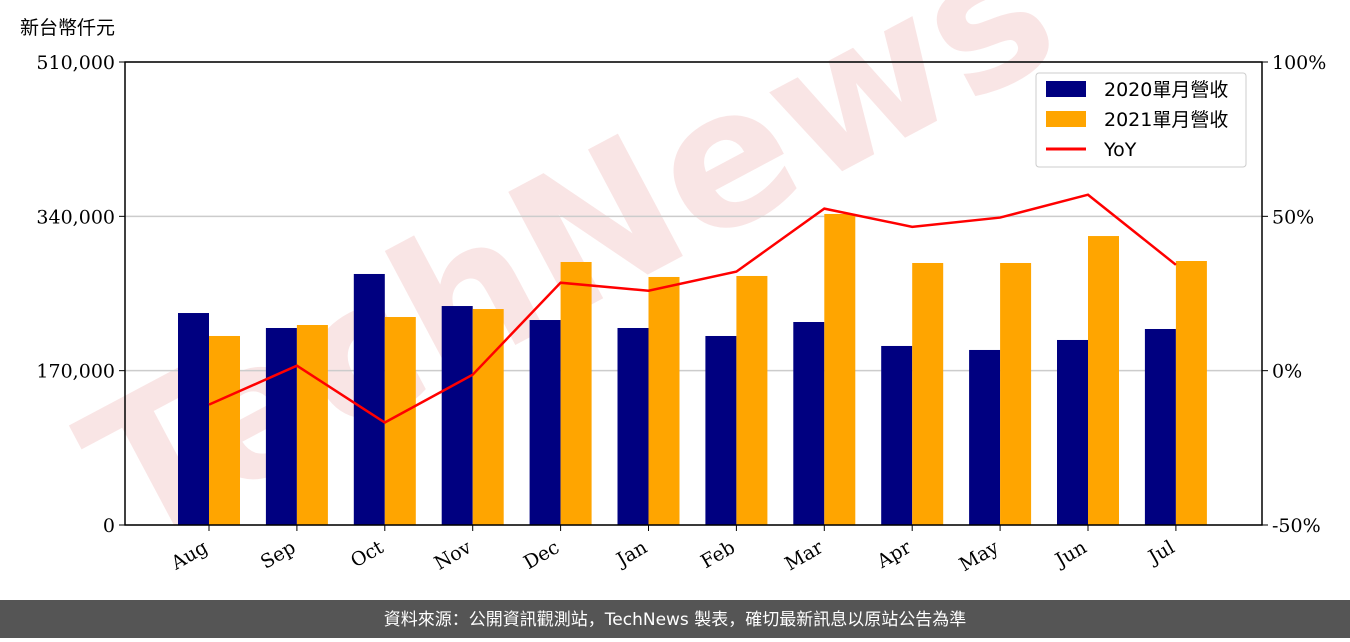  I want to click on y2-tick-label: 0%, so click(1287, 372).